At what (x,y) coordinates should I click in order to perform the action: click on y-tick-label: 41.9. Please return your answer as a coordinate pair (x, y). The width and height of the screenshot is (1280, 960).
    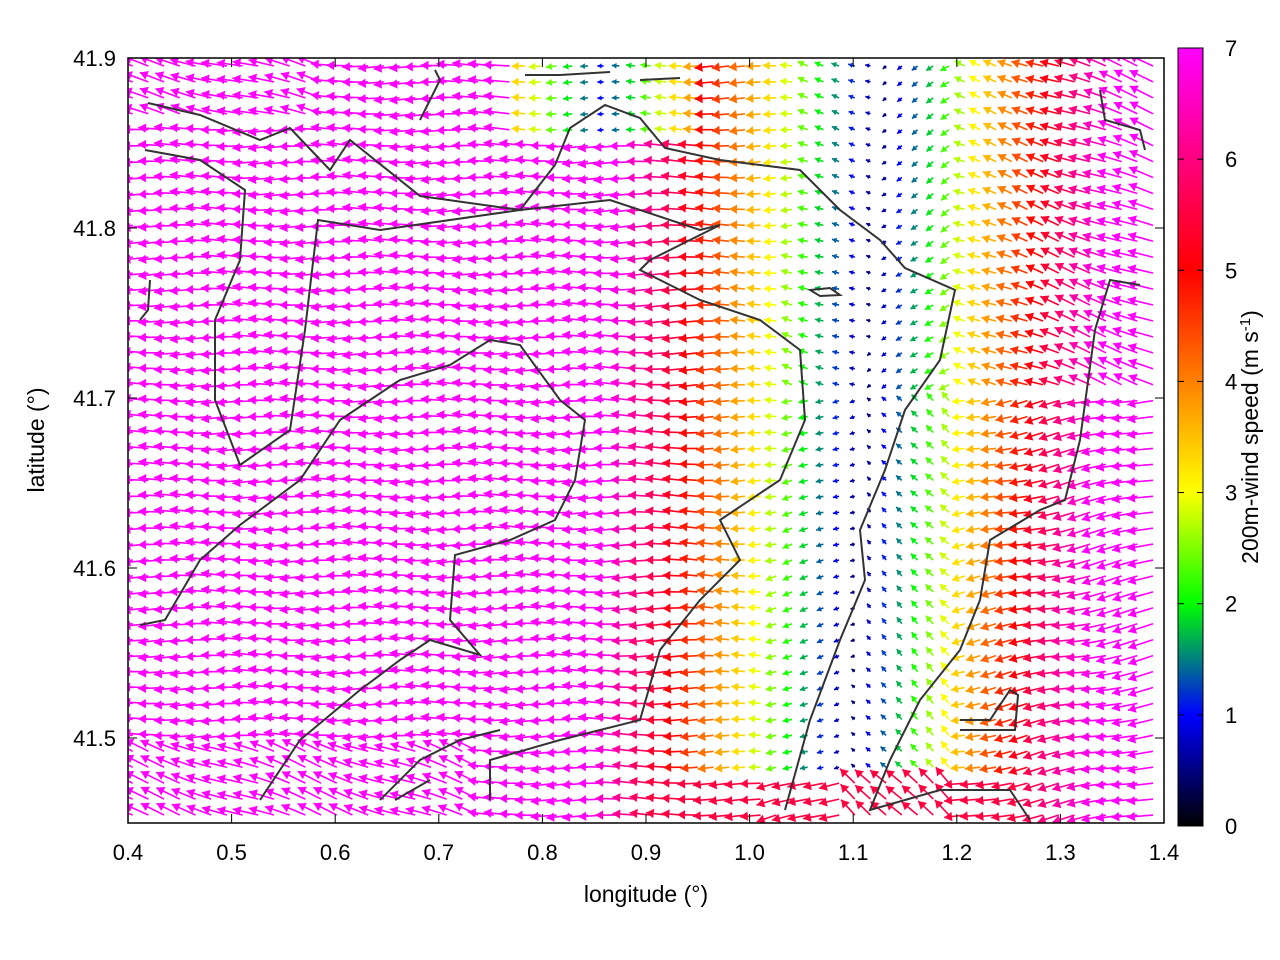
    Looking at the image, I should click on (94, 58).